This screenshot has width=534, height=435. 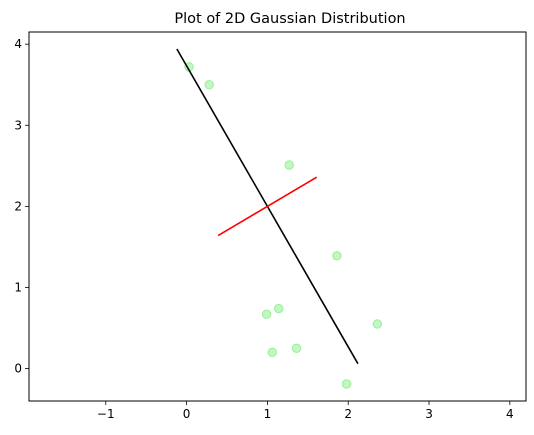 I want to click on y-axis: 0 1 2 3 4, so click(x=21, y=206).